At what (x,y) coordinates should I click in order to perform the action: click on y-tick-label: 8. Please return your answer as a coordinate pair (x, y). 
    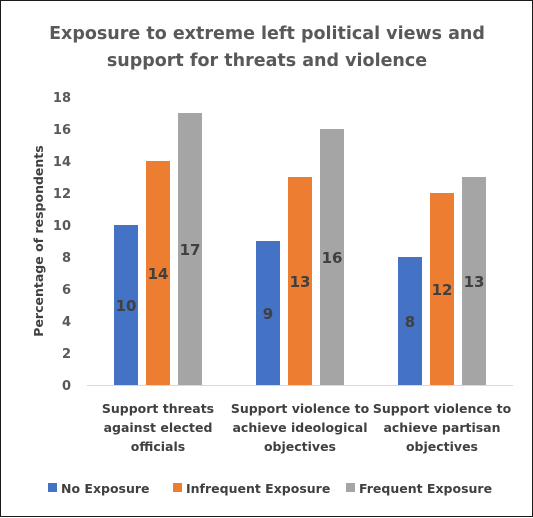
    Looking at the image, I should click on (66, 258).